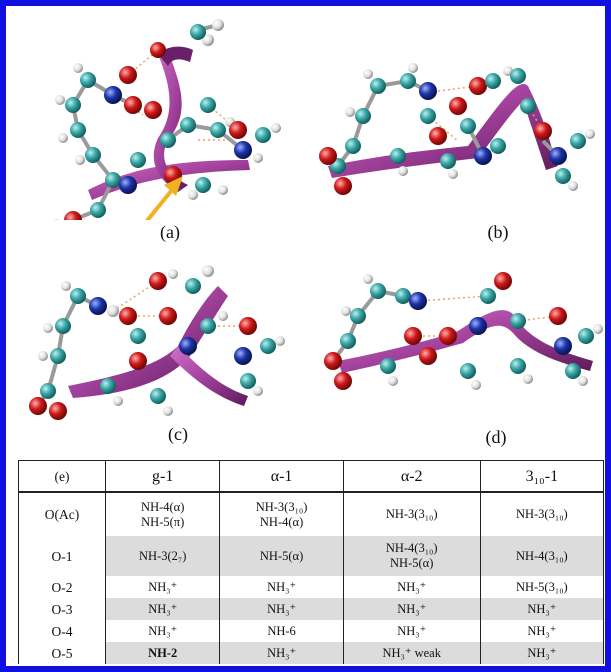  I want to click on column-header: α-2, so click(411, 476).